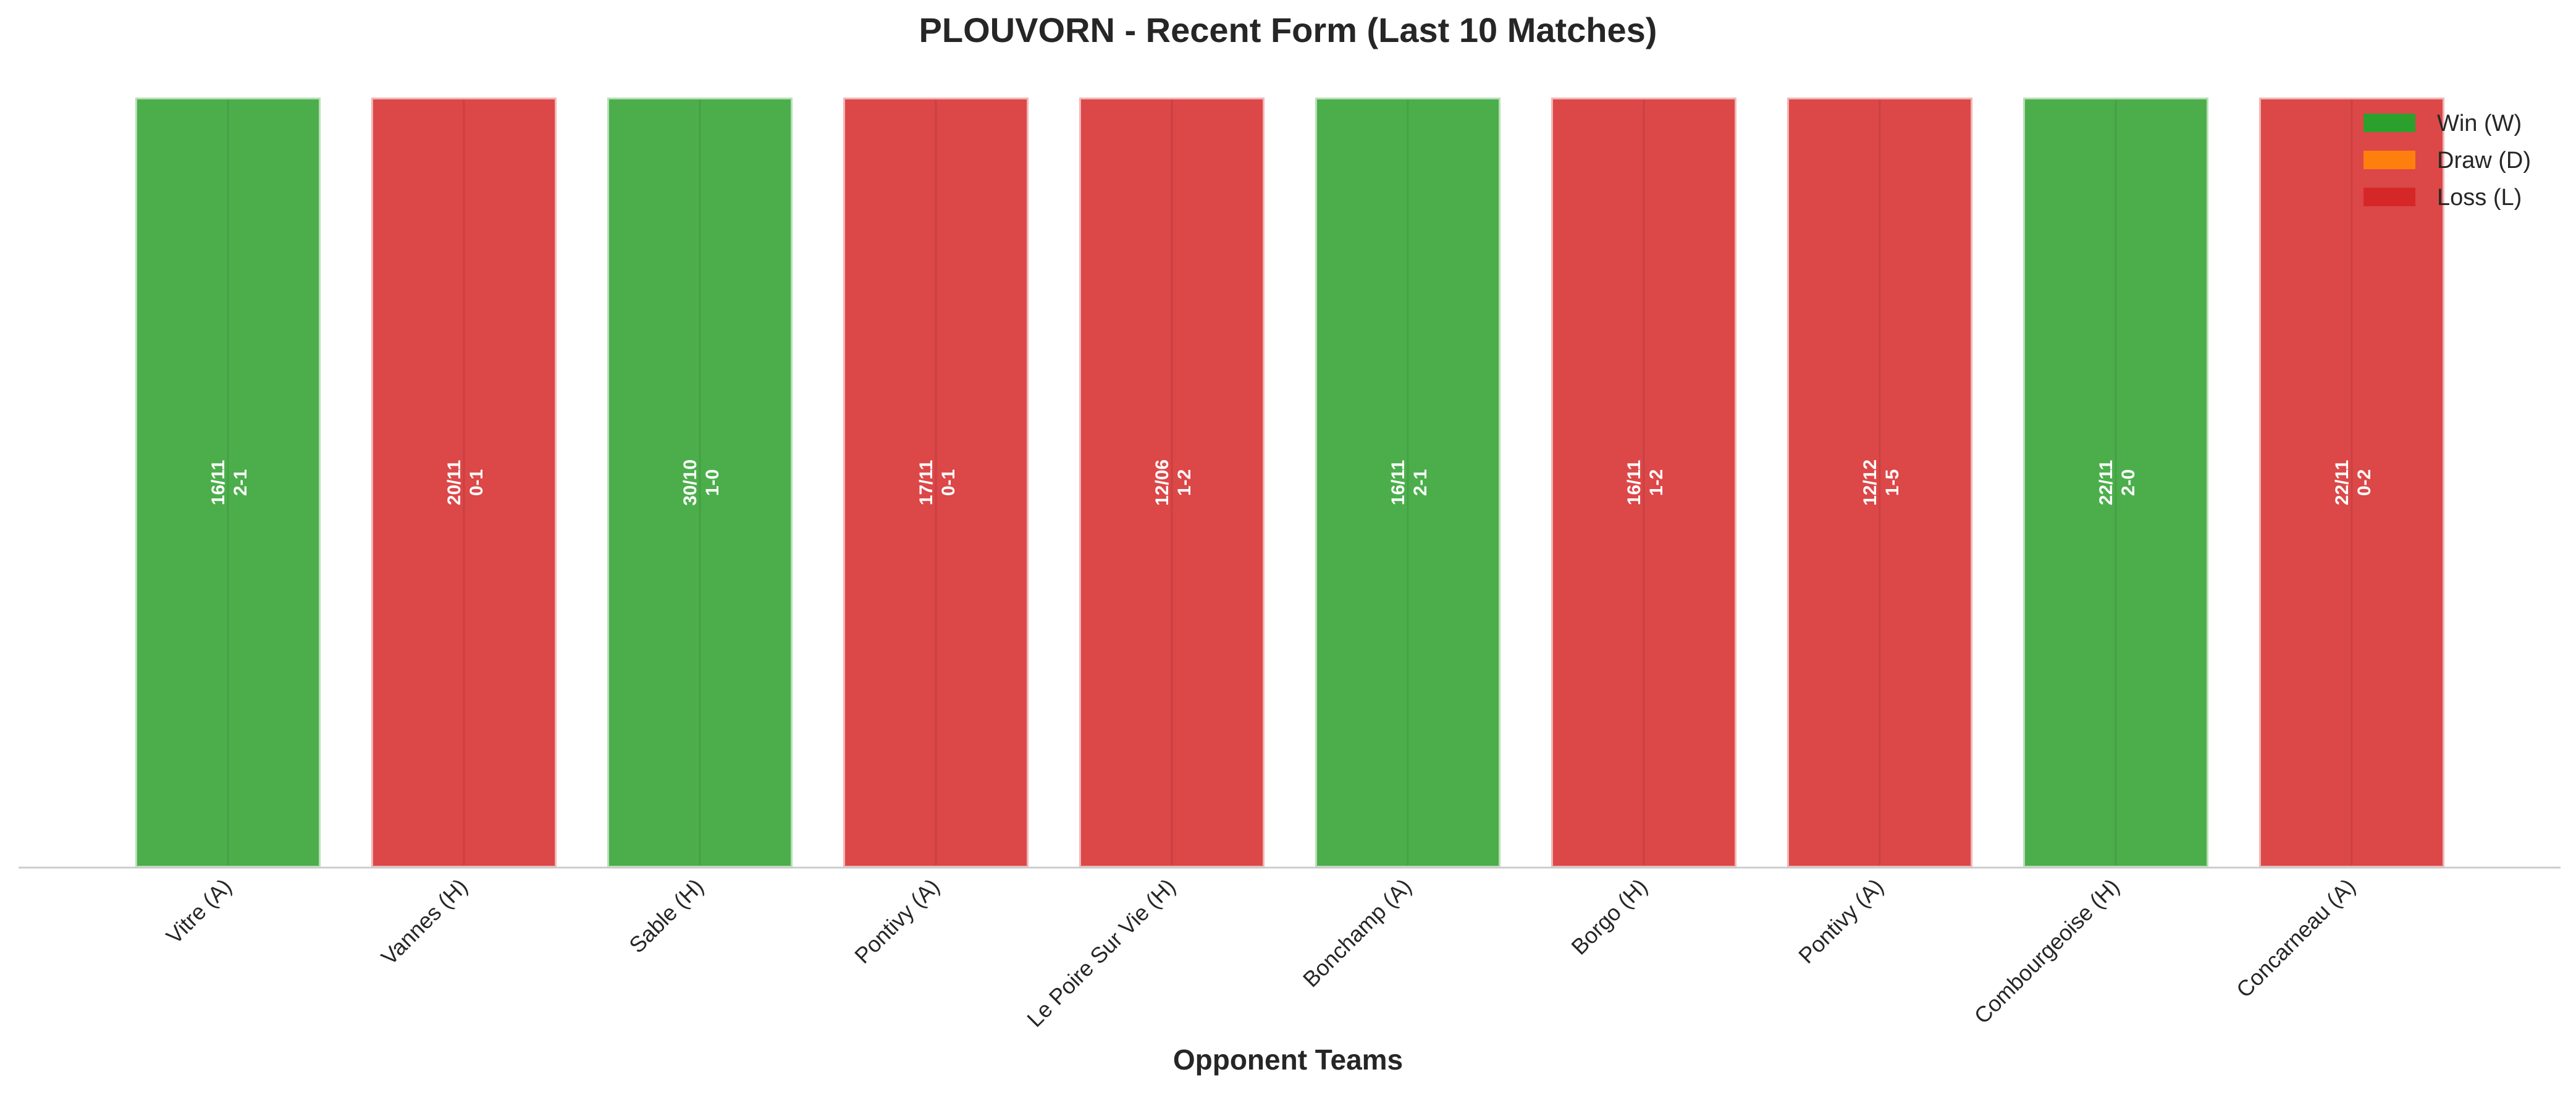 The width and height of the screenshot is (2576, 1093). Describe the element at coordinates (1609, 917) in the screenshot. I see `x-tick-label: Borgo (H)` at that location.